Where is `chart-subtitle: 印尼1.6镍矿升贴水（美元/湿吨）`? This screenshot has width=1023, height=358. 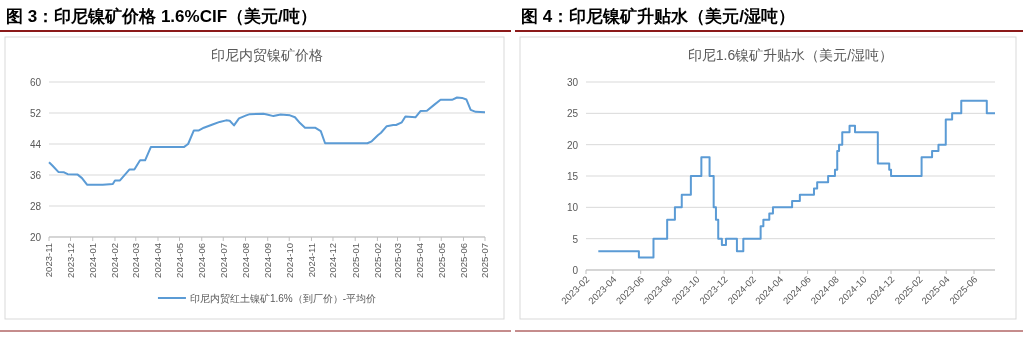 chart-subtitle: 印尼1.6镍矿升贴水（美元/湿吨） is located at coordinates (790, 55).